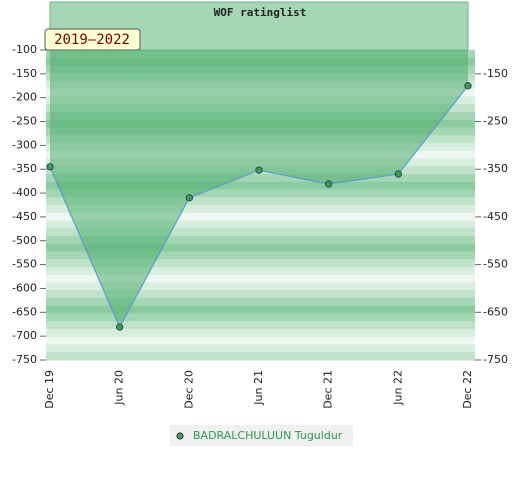 The image size is (520, 484). I want to click on y-tick-label: -650, so click(24, 311).